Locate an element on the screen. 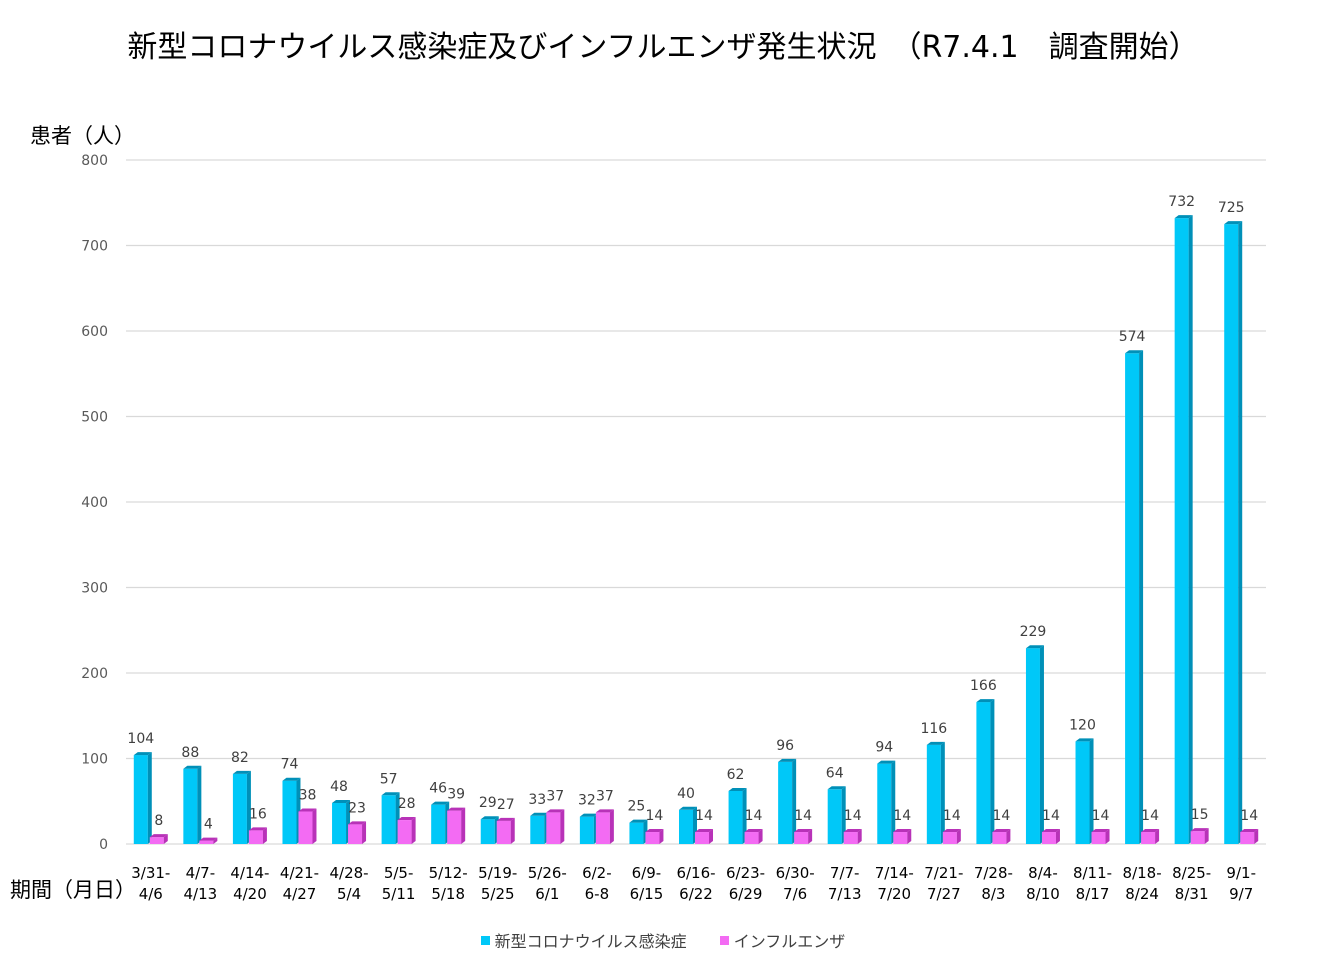  x-tick-label: 7/20 is located at coordinates (894, 894).